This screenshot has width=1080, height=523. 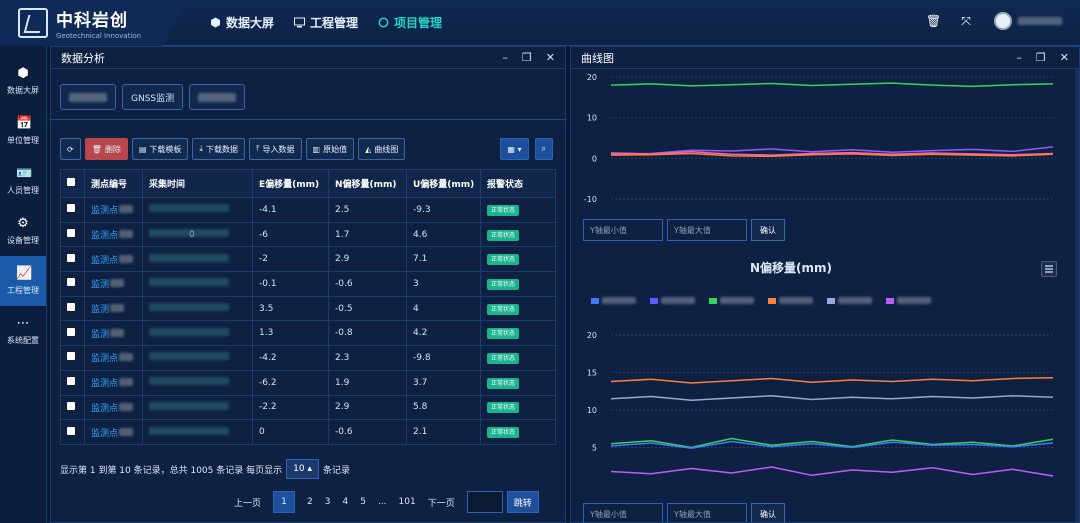 What do you see at coordinates (768, 512) in the screenshot?
I see `confirm-button-2: 确认` at bounding box center [768, 512].